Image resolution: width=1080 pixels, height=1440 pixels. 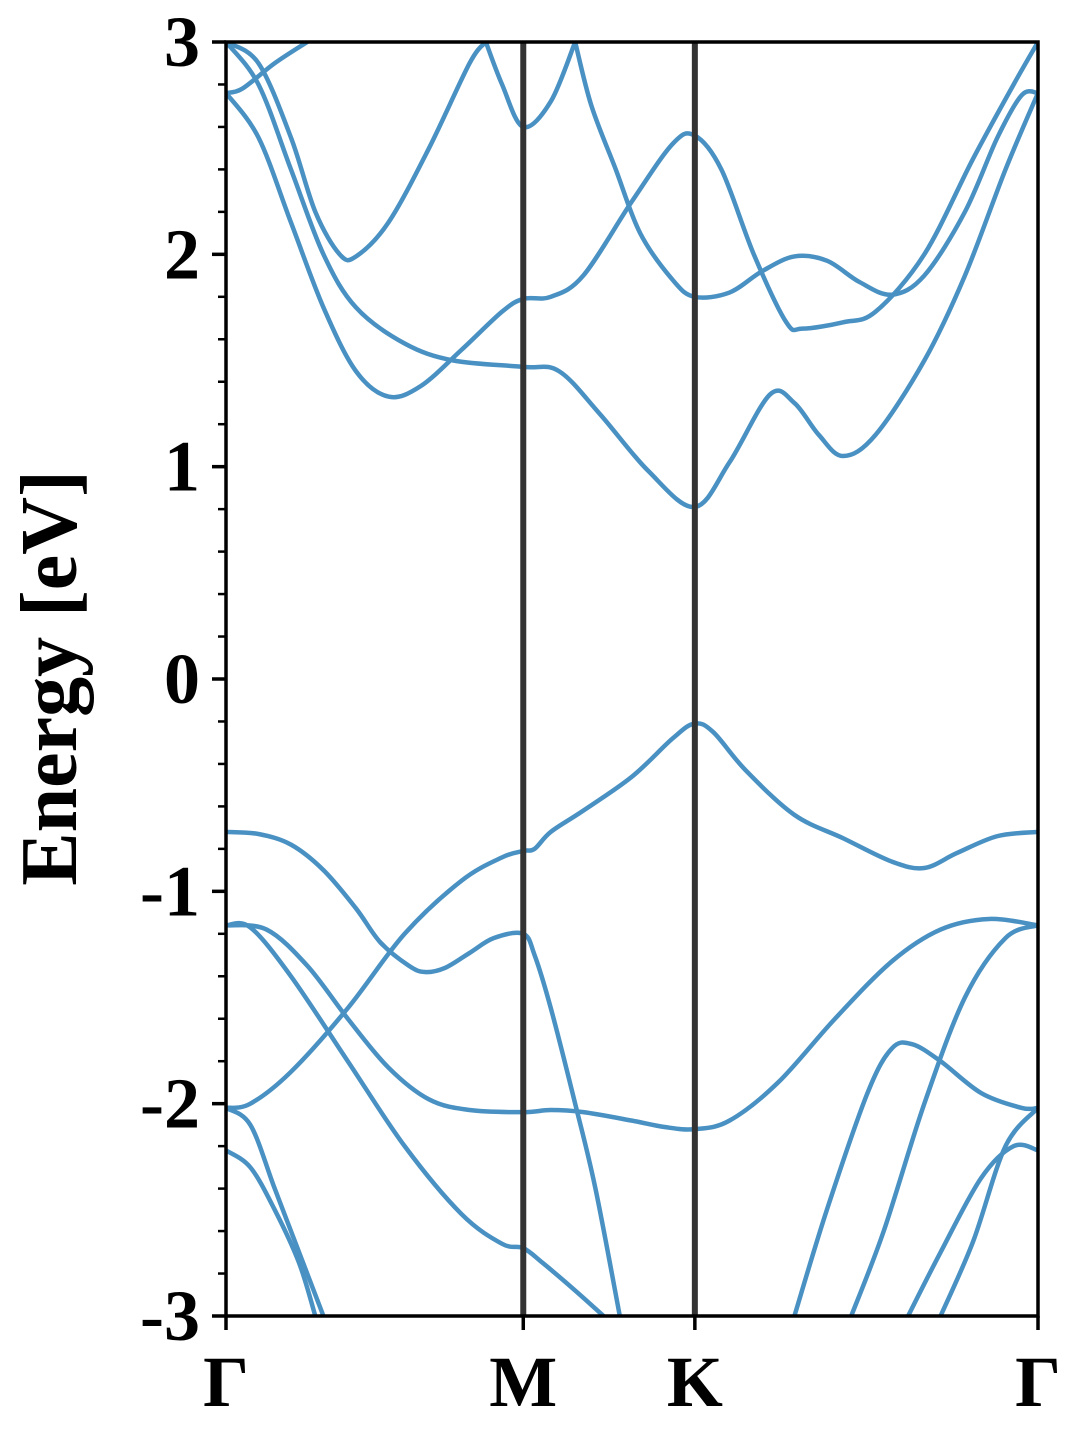 I want to click on y-axis-label: Energy [eV], so click(x=50, y=677).